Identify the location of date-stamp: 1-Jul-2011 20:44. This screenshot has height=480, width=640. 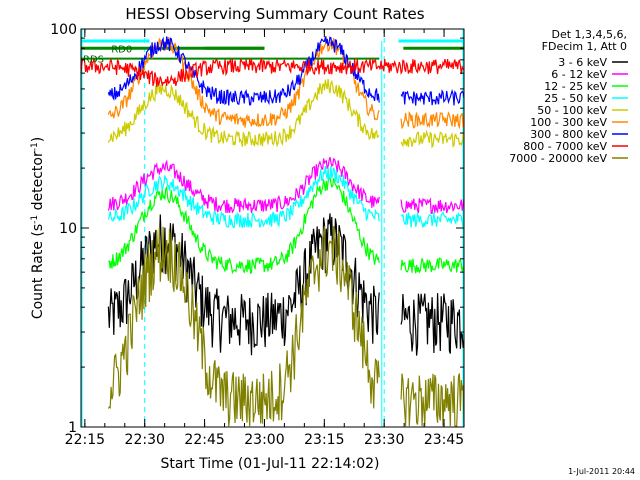
(601, 471).